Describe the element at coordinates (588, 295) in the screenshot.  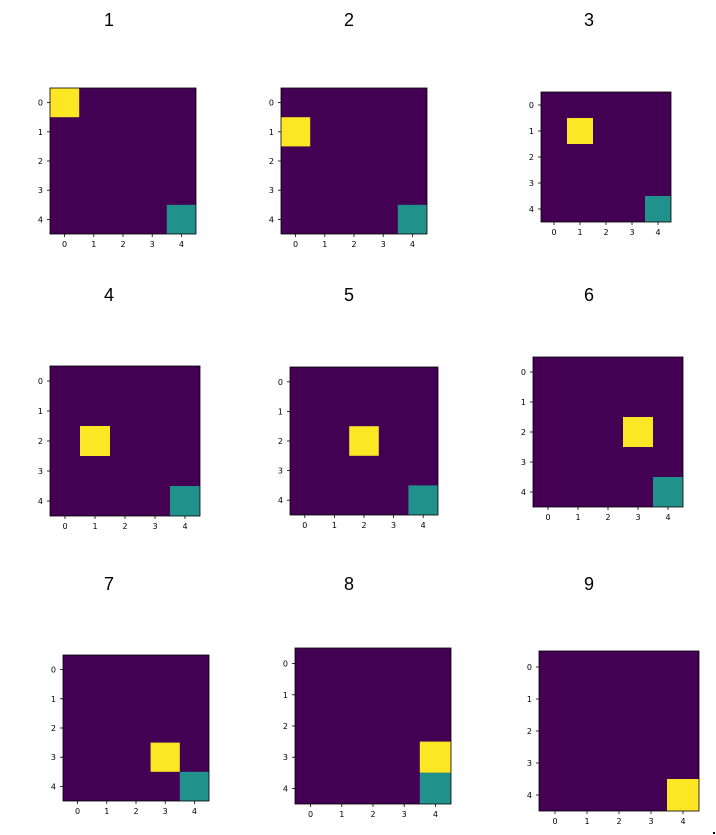
I see `panel-title-6: 6` at that location.